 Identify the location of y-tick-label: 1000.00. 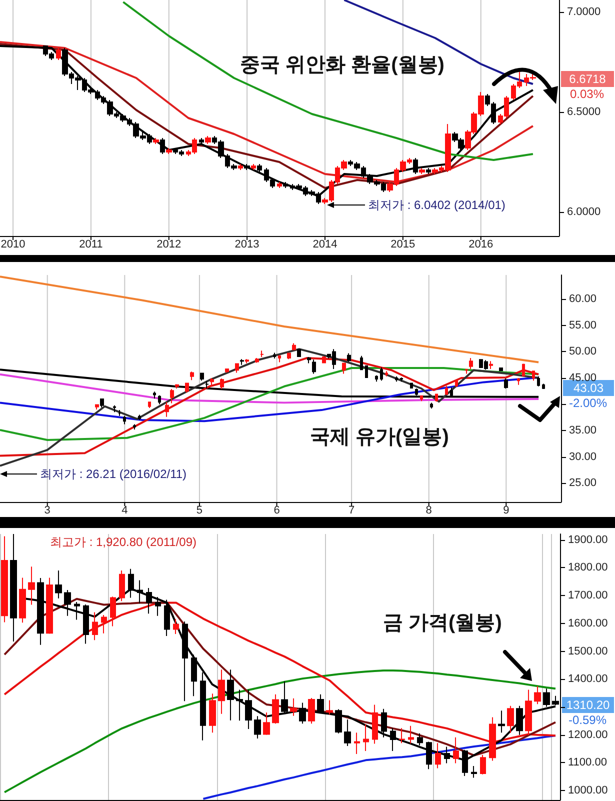
(588, 790).